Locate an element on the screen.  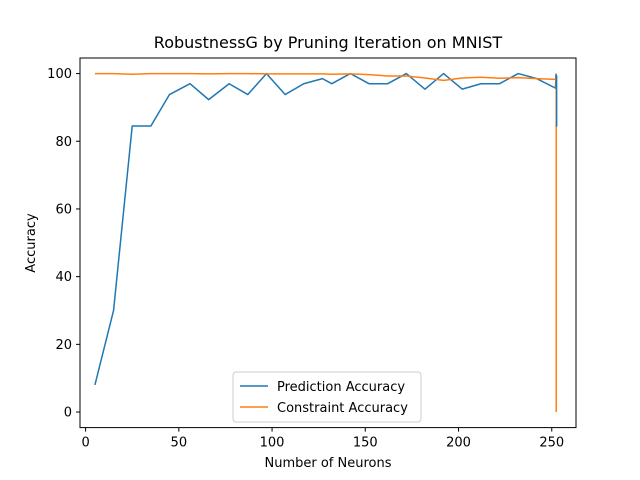
x-tick-label: 250 is located at coordinates (551, 443).